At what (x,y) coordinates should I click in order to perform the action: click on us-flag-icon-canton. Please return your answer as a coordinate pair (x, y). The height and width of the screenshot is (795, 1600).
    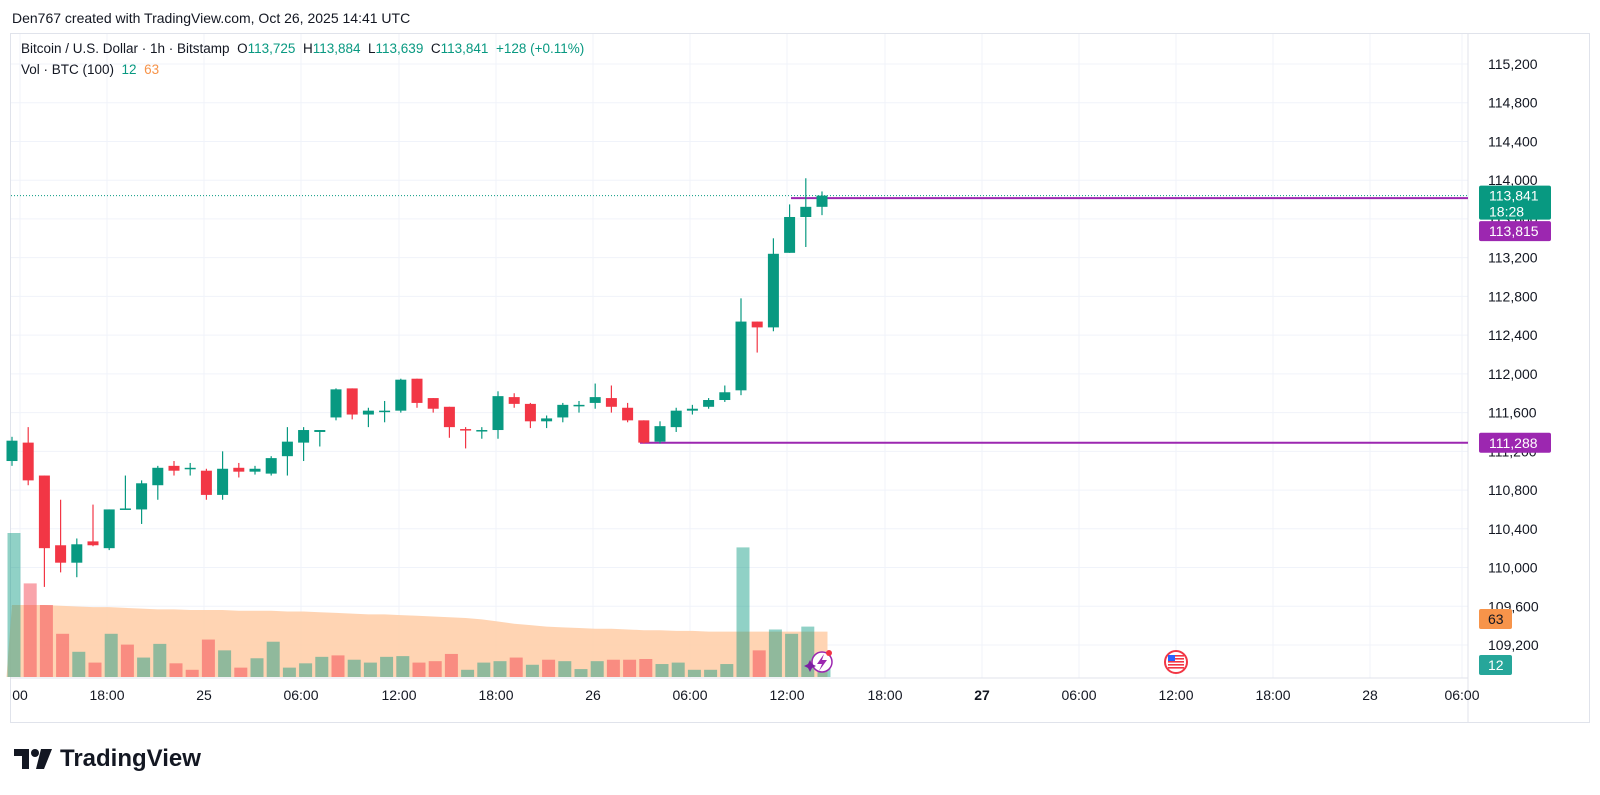
    Looking at the image, I should click on (1171, 658).